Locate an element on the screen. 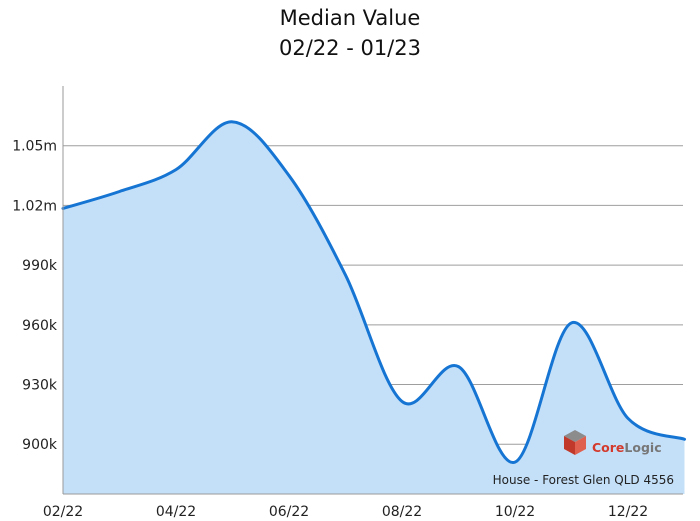 The image size is (700, 521). chart-subtitle: 02/22 - 01/23 is located at coordinates (350, 48).